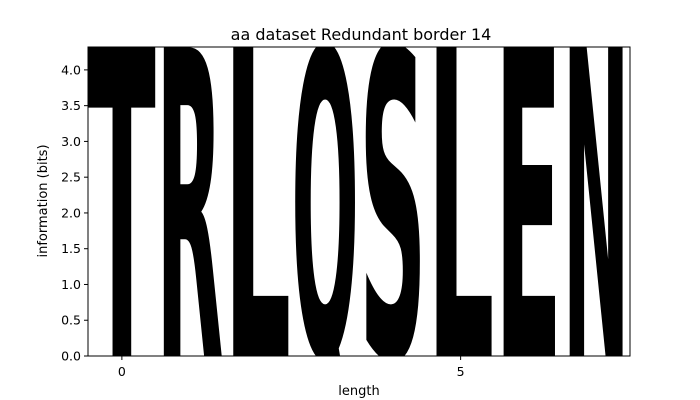 The height and width of the screenshot is (400, 700). What do you see at coordinates (325, 200) in the screenshot?
I see `logo-letter-q: Q` at bounding box center [325, 200].